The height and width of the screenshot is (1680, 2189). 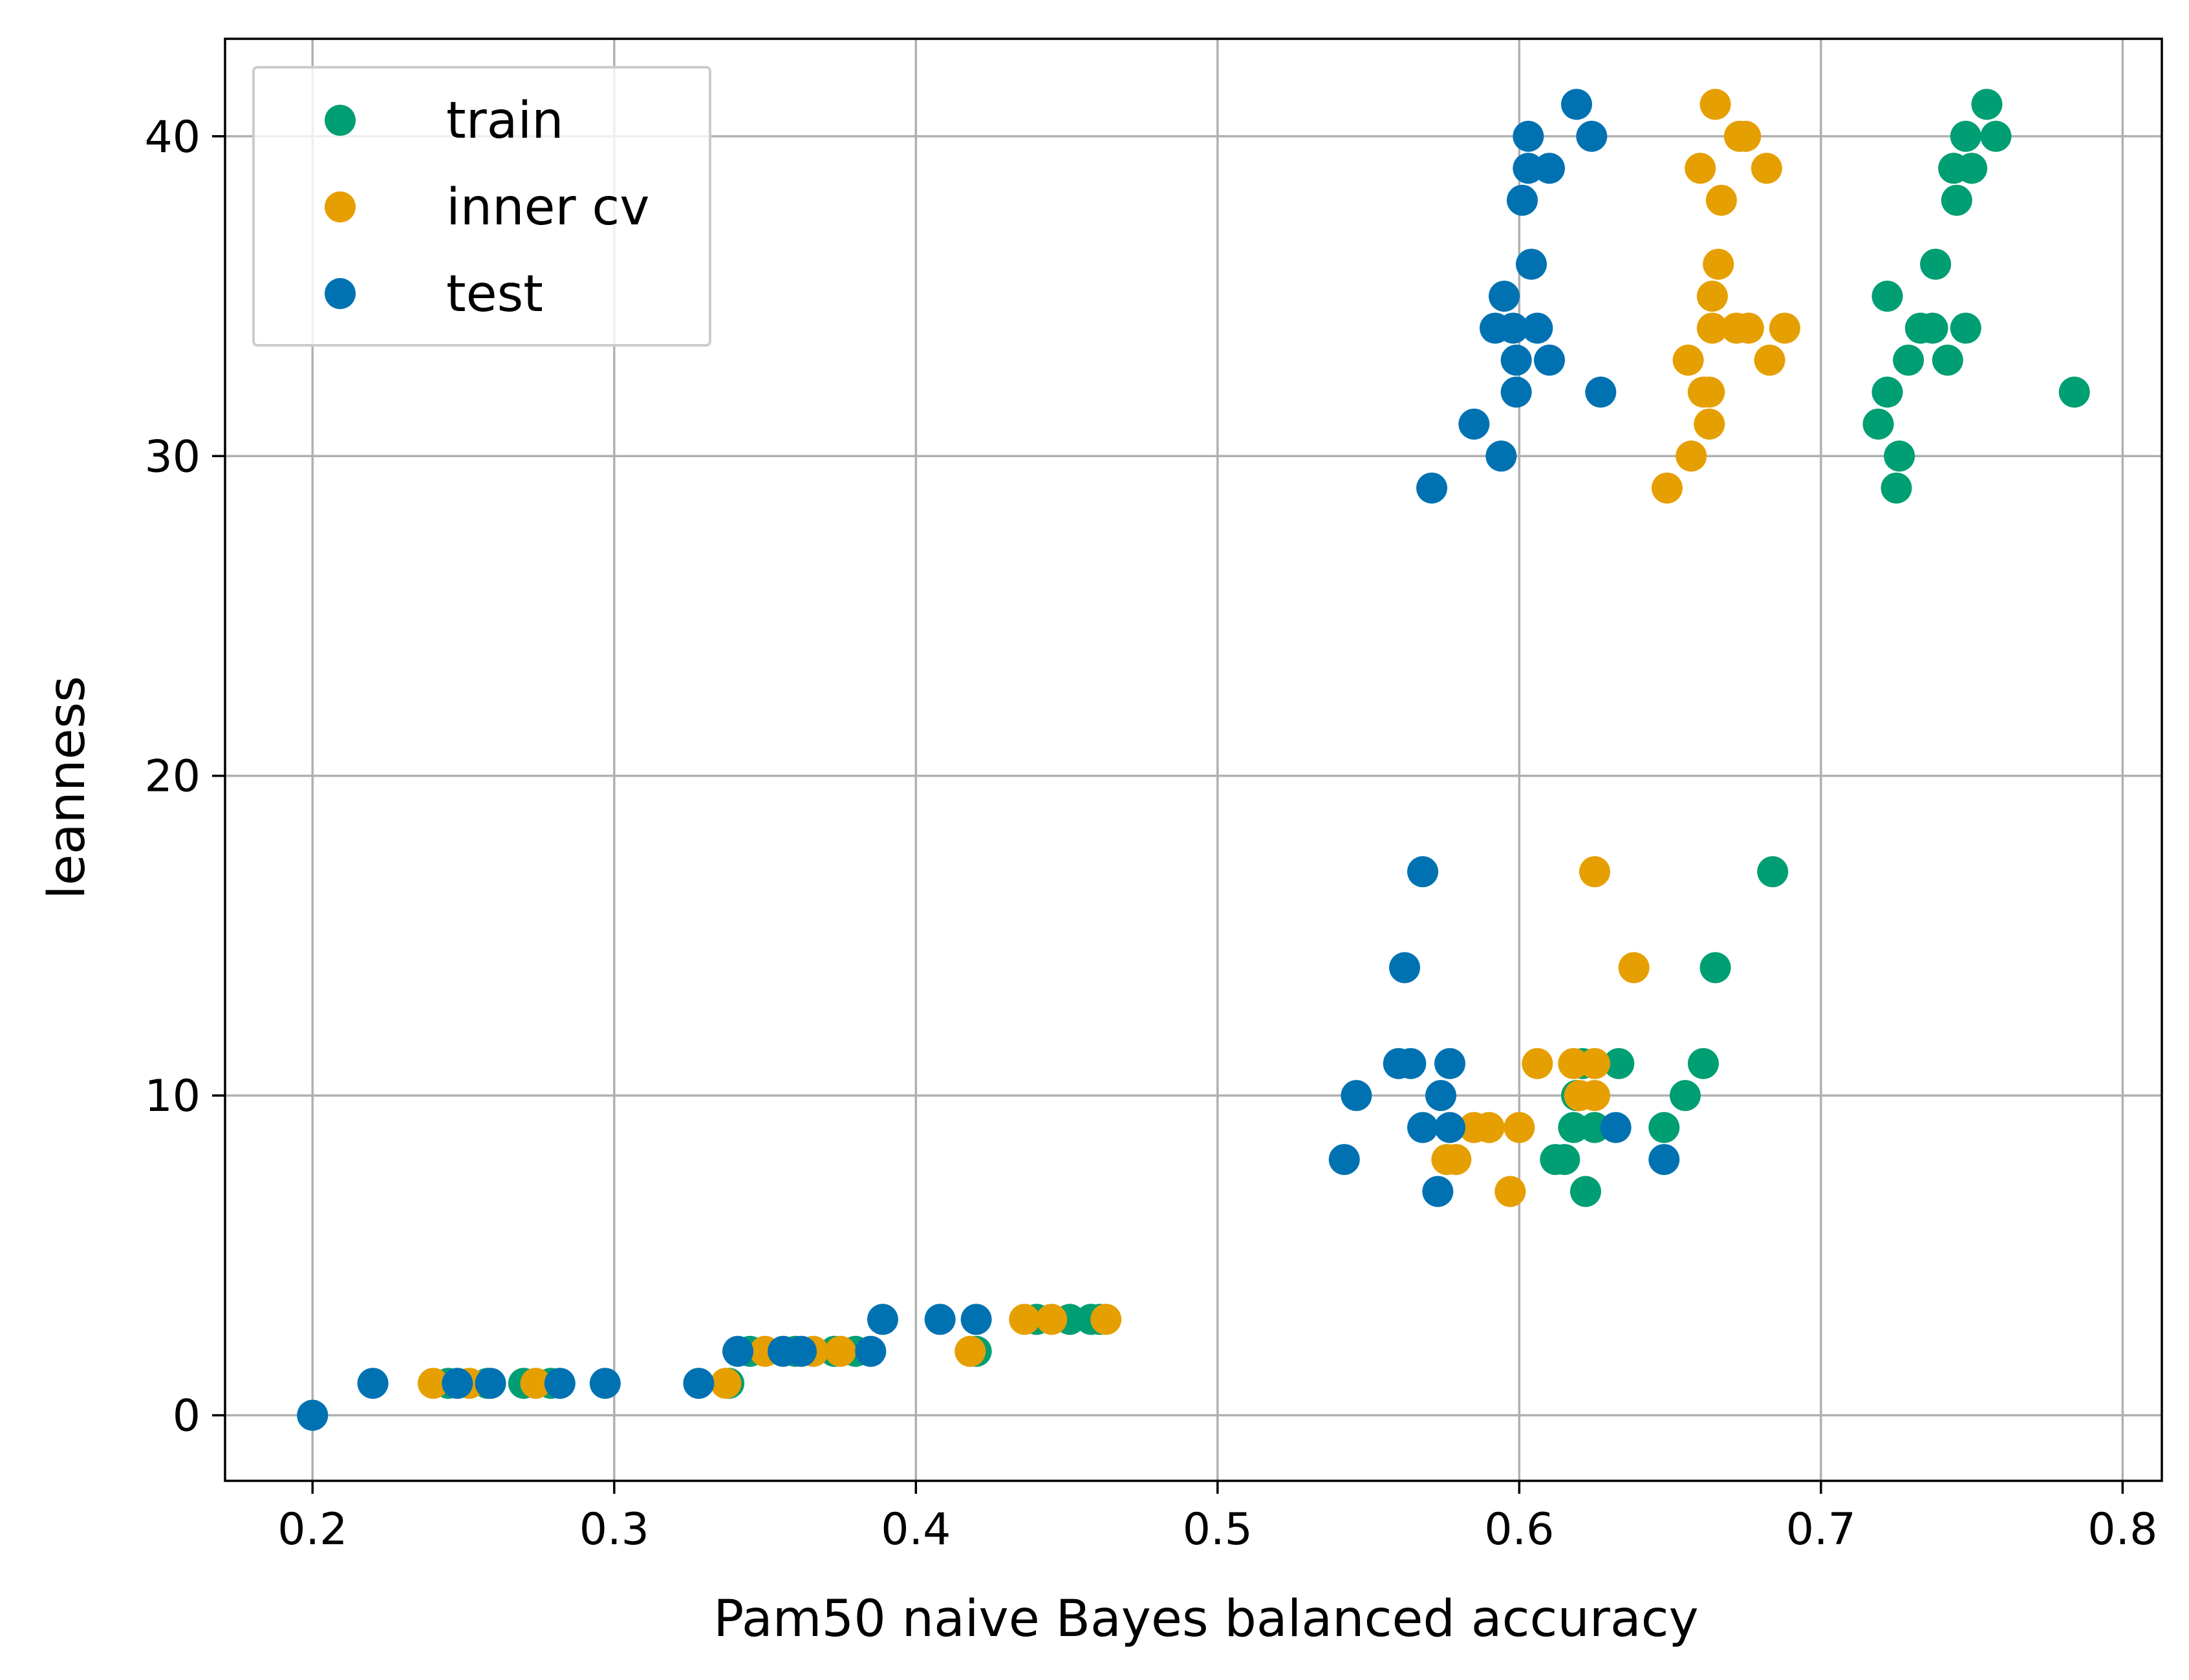 What do you see at coordinates (340, 207) in the screenshot?
I see `legend-marker-inner-cv` at bounding box center [340, 207].